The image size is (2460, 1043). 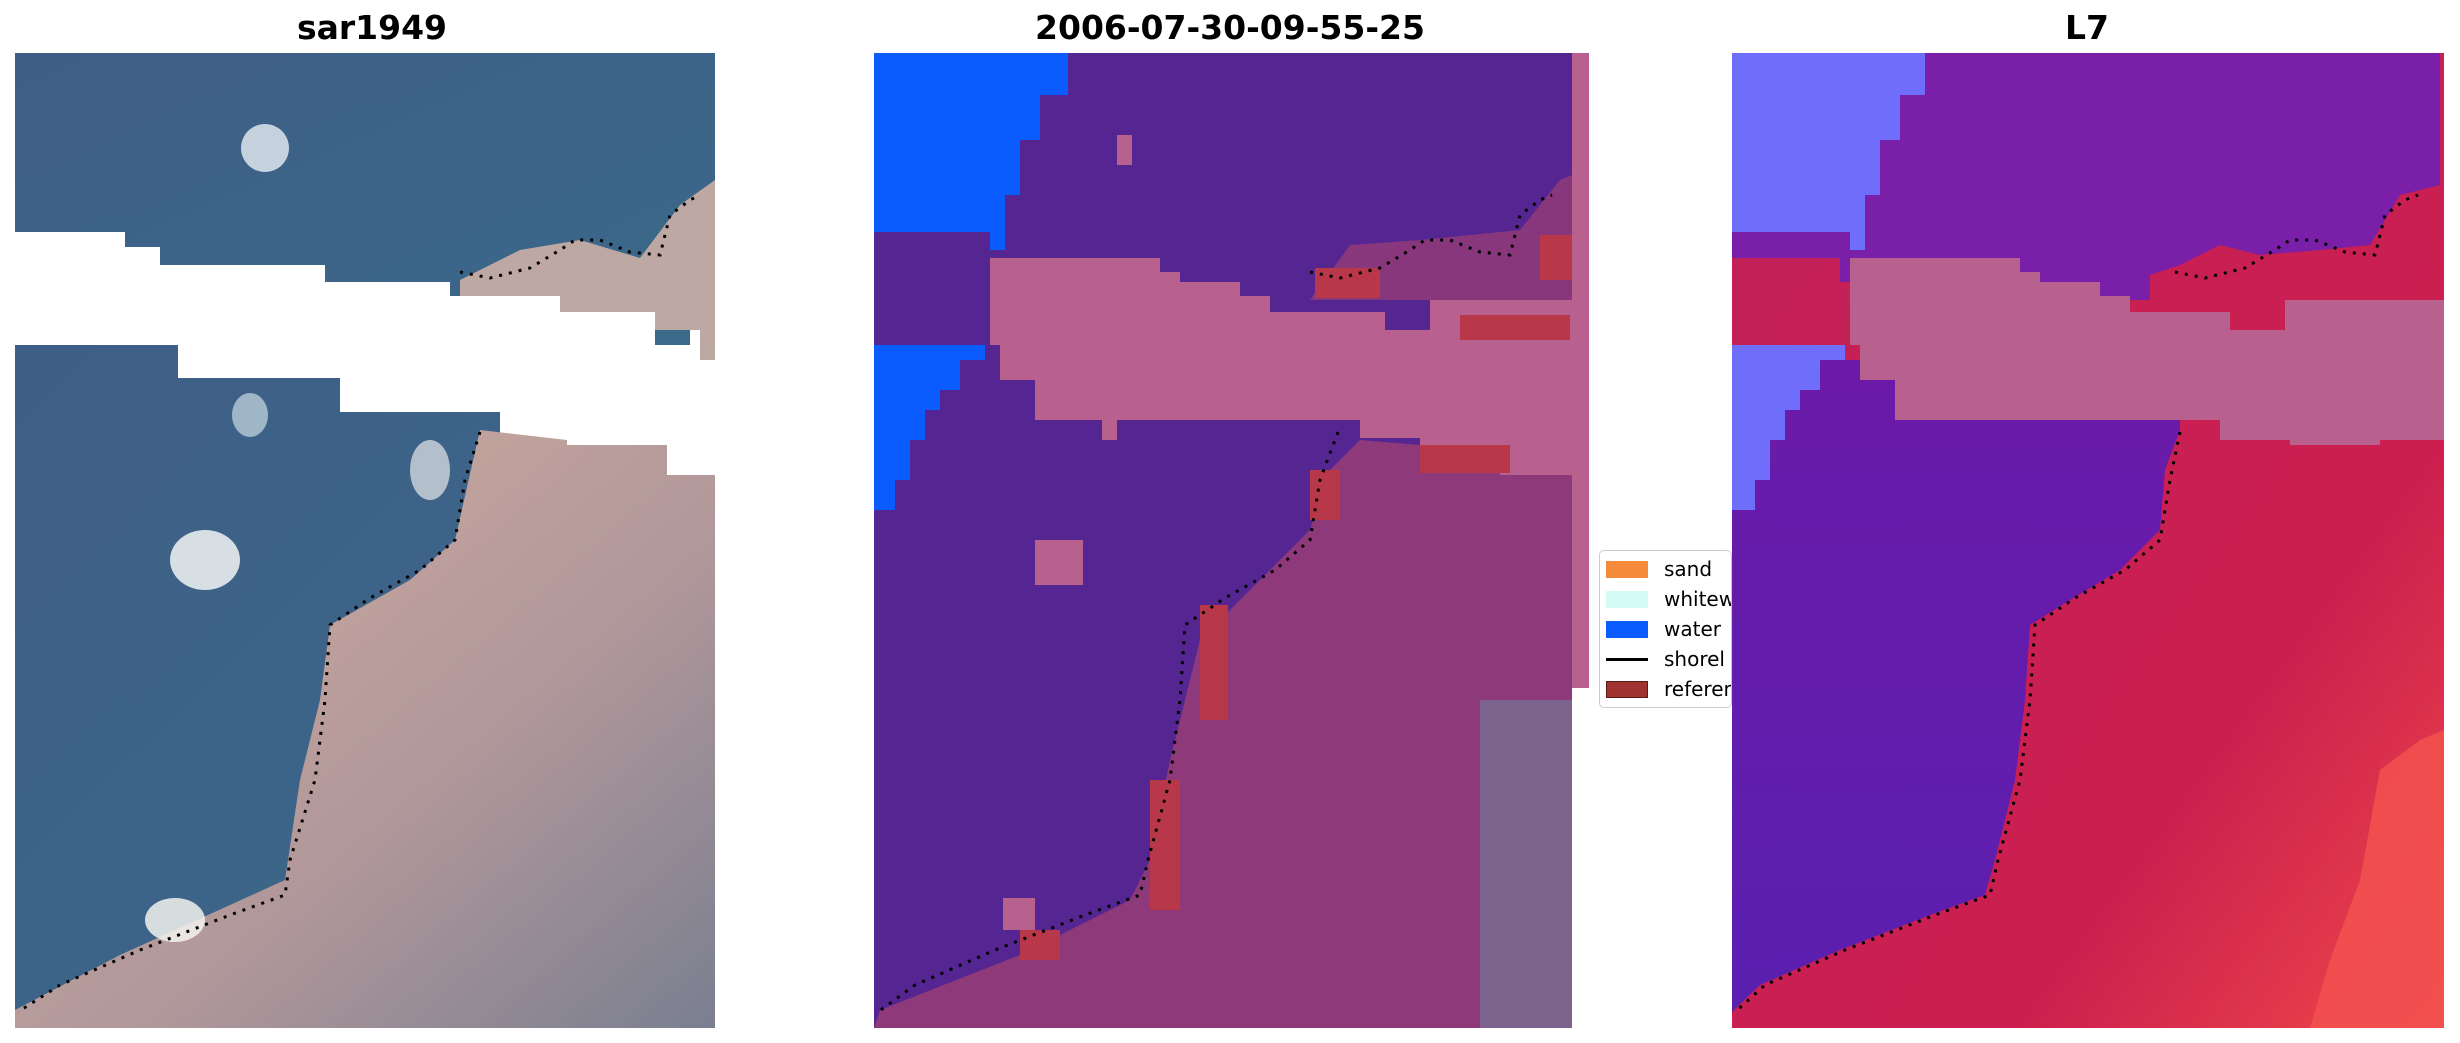 I want to click on class-sand-strip, so click(x=1580, y=370).